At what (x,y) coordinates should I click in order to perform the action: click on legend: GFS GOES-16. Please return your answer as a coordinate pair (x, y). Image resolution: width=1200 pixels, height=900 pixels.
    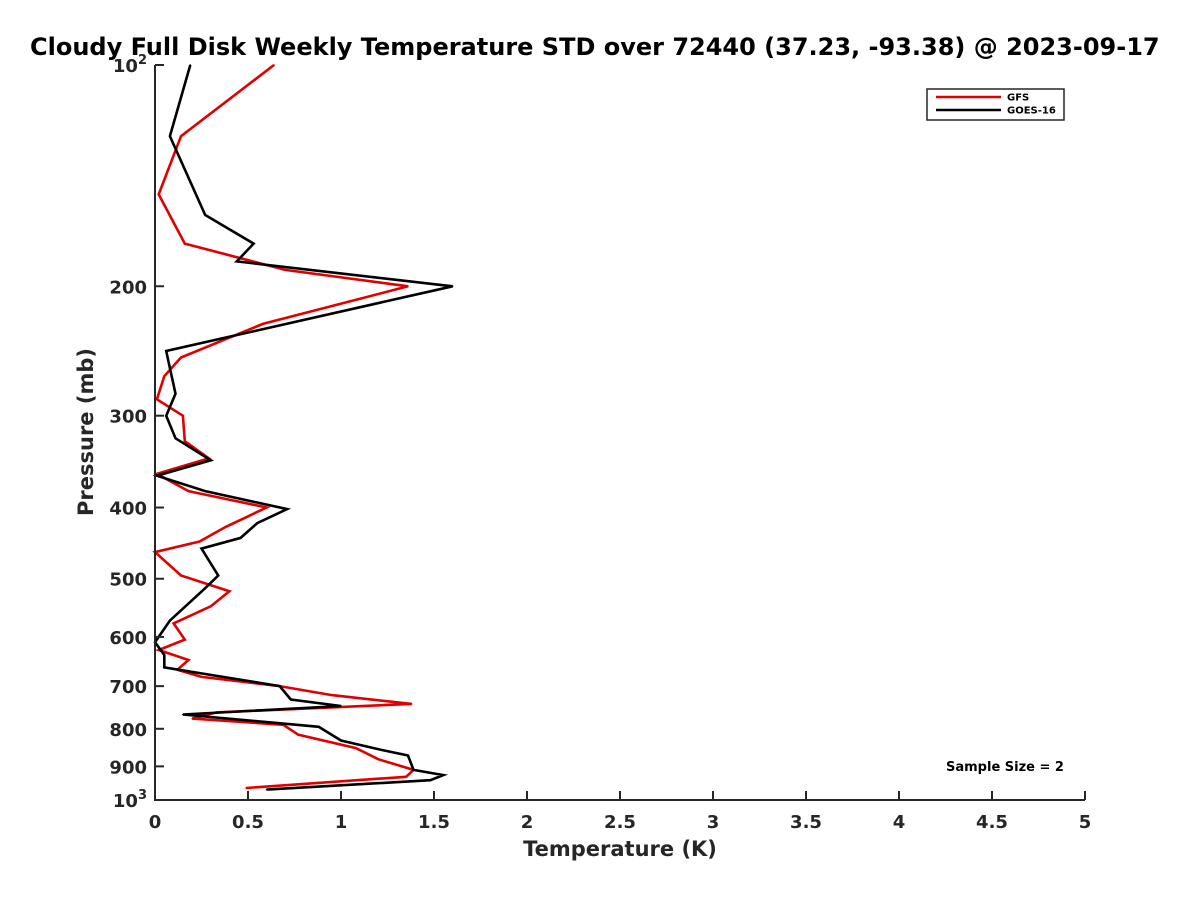
    Looking at the image, I should click on (995, 104).